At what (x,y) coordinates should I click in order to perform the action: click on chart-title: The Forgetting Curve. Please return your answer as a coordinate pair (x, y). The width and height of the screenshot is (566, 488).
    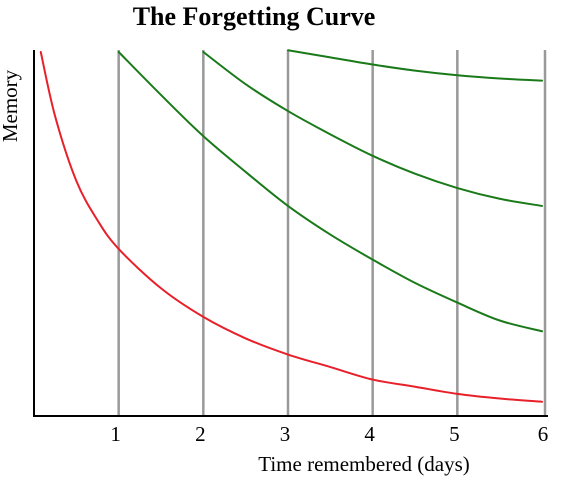
    Looking at the image, I should click on (254, 16).